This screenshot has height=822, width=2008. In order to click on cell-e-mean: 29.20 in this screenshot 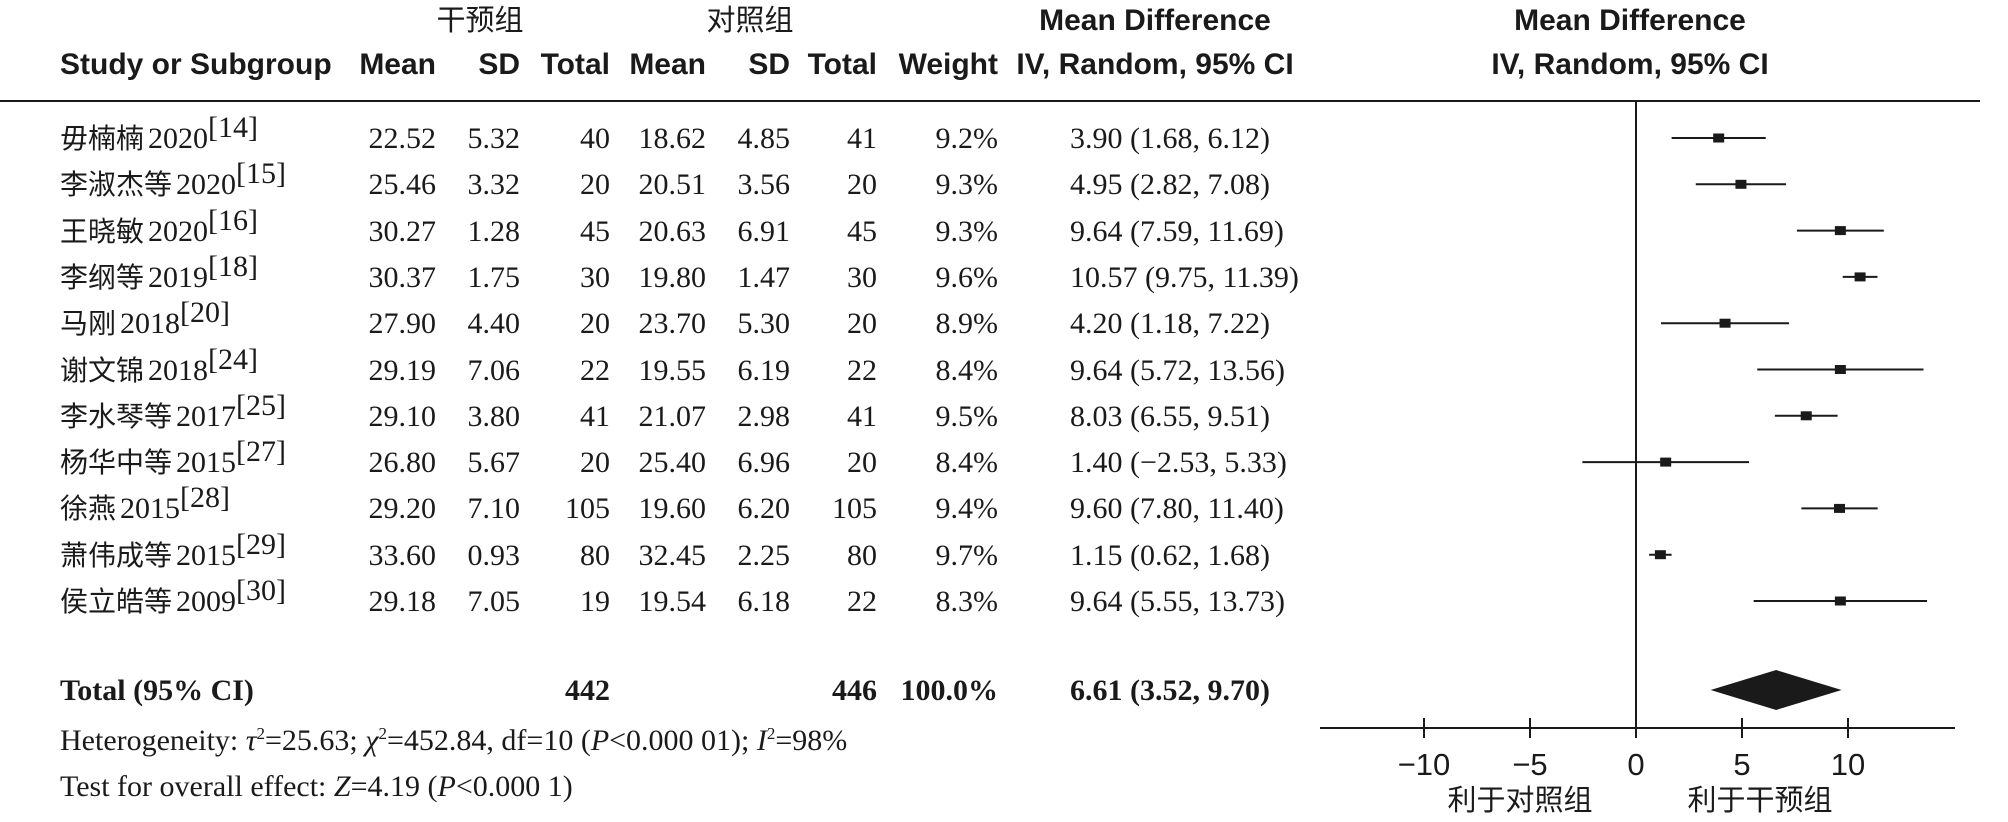, I will do `click(402, 509)`.